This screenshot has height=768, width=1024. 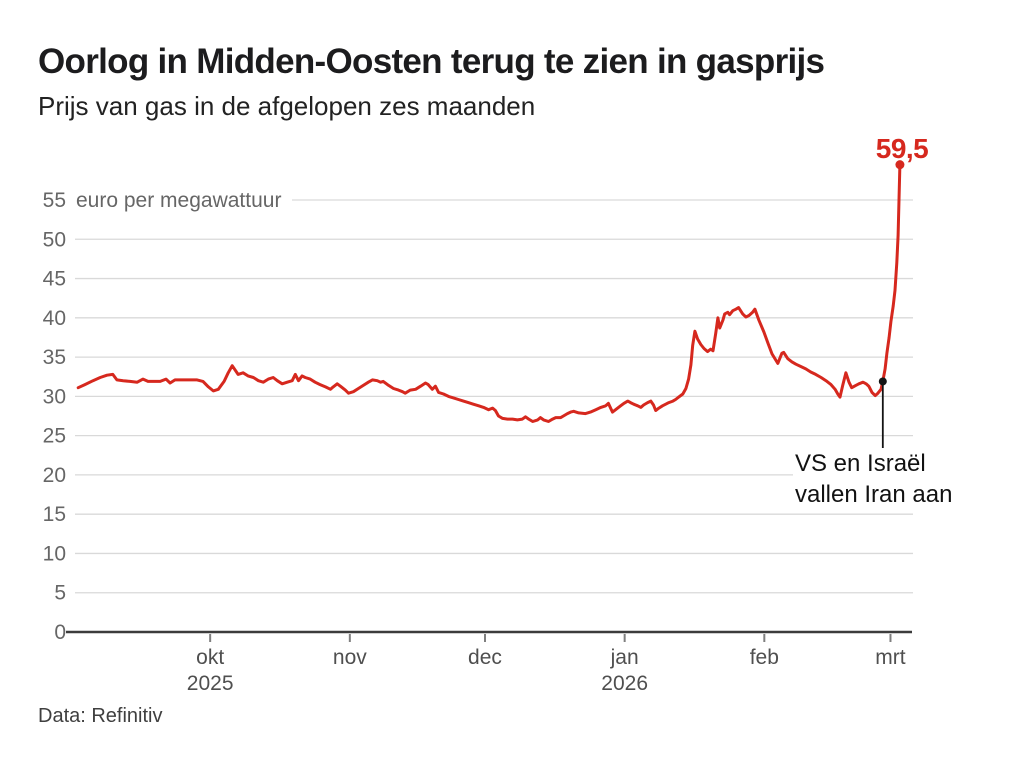 What do you see at coordinates (54, 357) in the screenshot?
I see `y-tick-label: 35` at bounding box center [54, 357].